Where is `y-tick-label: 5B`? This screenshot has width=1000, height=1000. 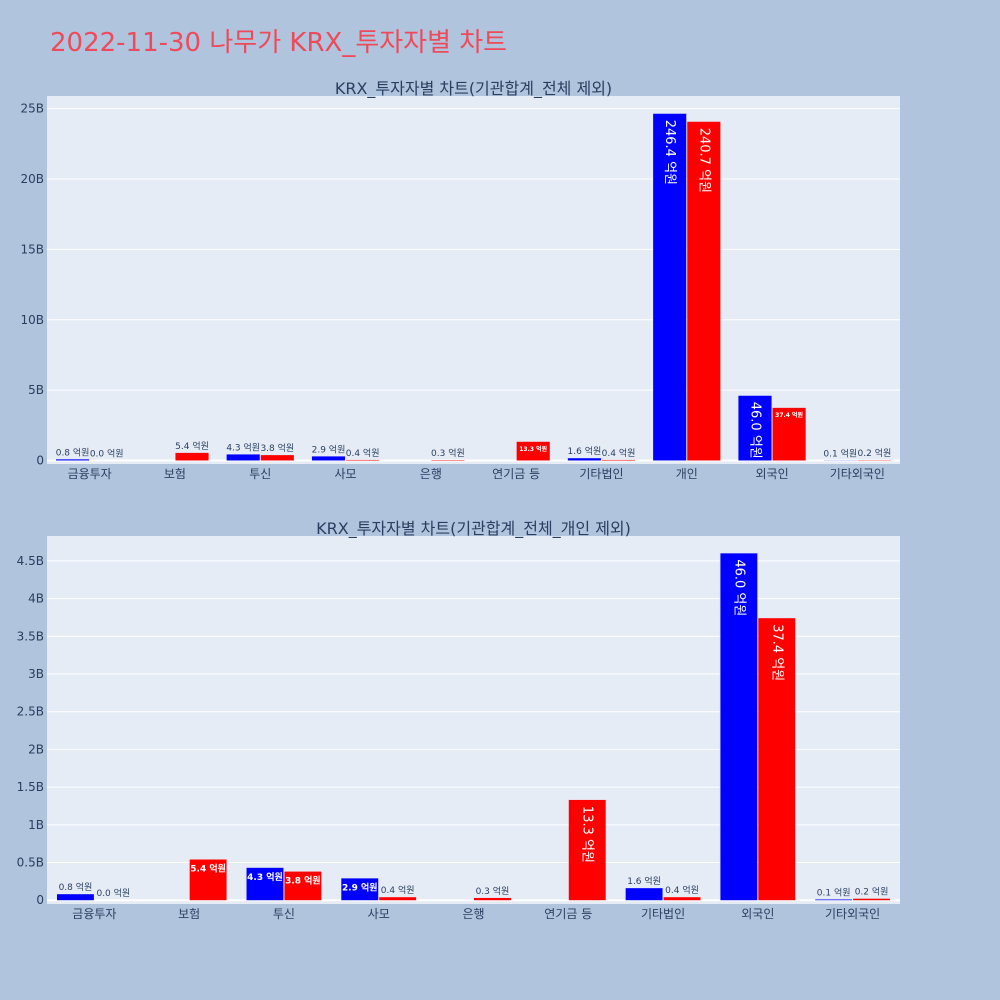
y-tick-label: 5B is located at coordinates (36, 390).